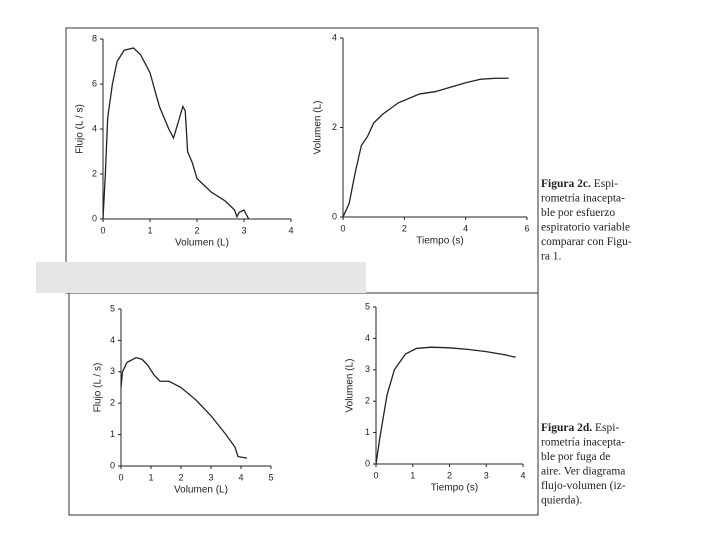  Describe the element at coordinates (566, 184) in the screenshot. I see `caption-label: Figura 2c.` at that location.